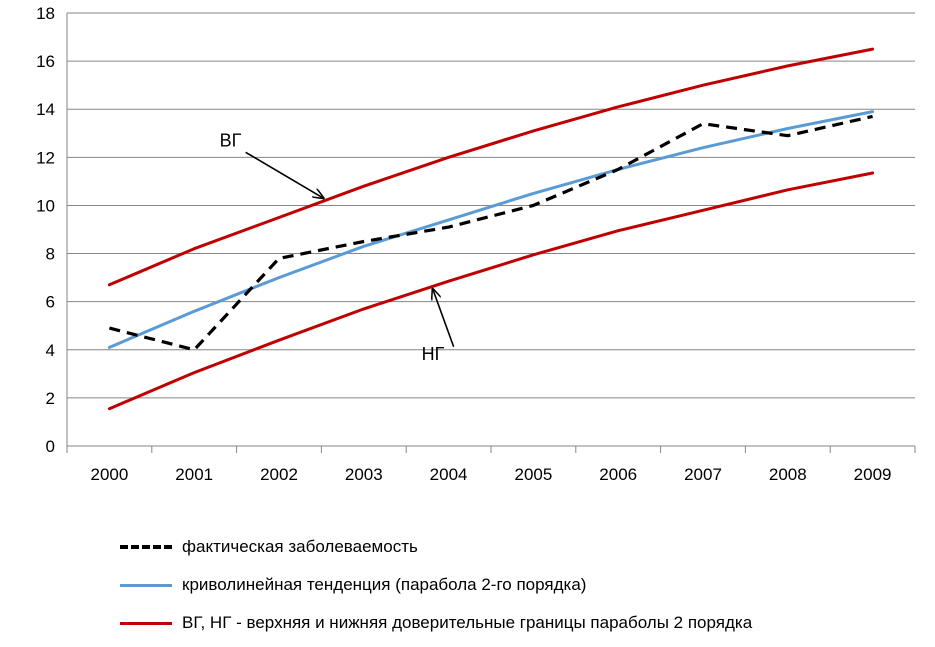 The height and width of the screenshot is (647, 935). I want to click on legend-label-actual: фактическая заболеваемость, so click(300, 546).